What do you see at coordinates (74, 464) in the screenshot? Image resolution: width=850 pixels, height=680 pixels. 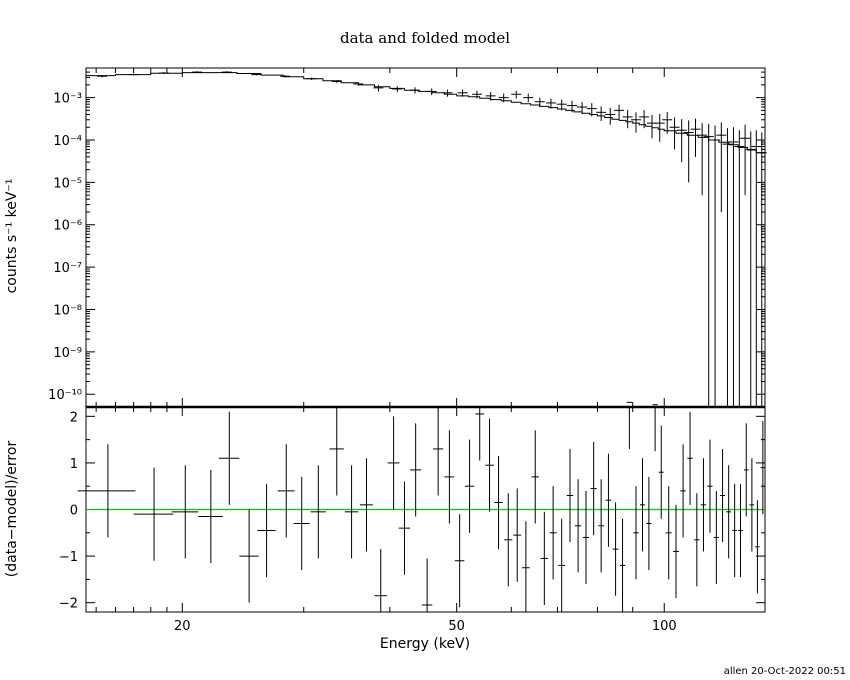 I see `y-tick-label-bottom: 1` at bounding box center [74, 464].